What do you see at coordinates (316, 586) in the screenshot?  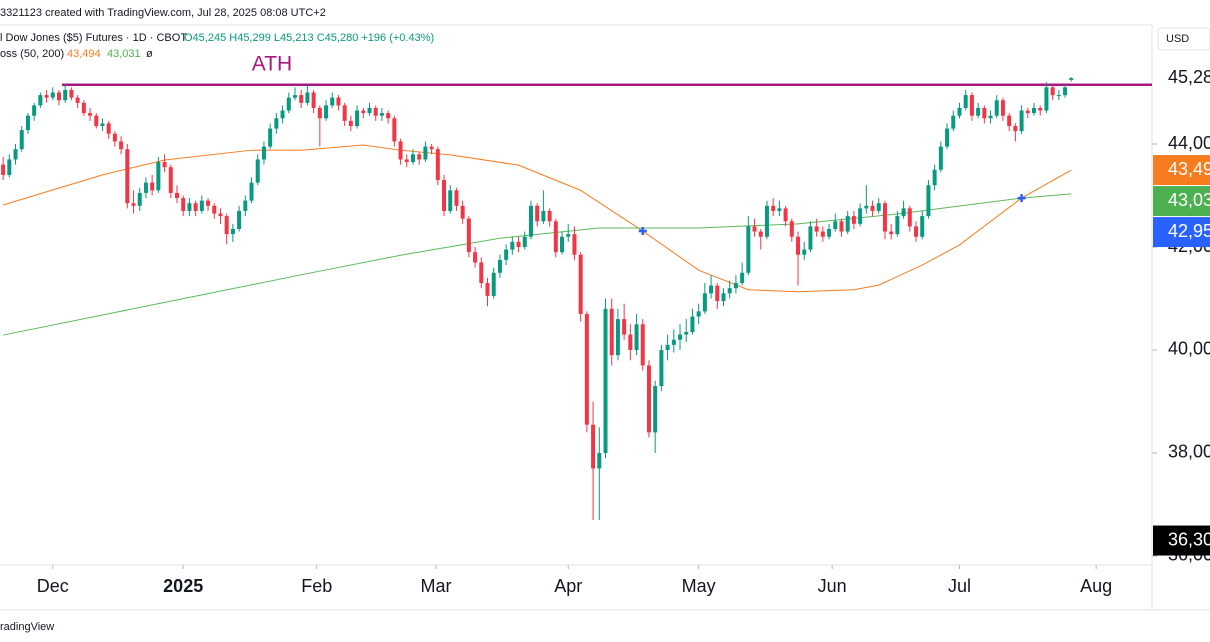 I see `x-tick-label: Feb` at bounding box center [316, 586].